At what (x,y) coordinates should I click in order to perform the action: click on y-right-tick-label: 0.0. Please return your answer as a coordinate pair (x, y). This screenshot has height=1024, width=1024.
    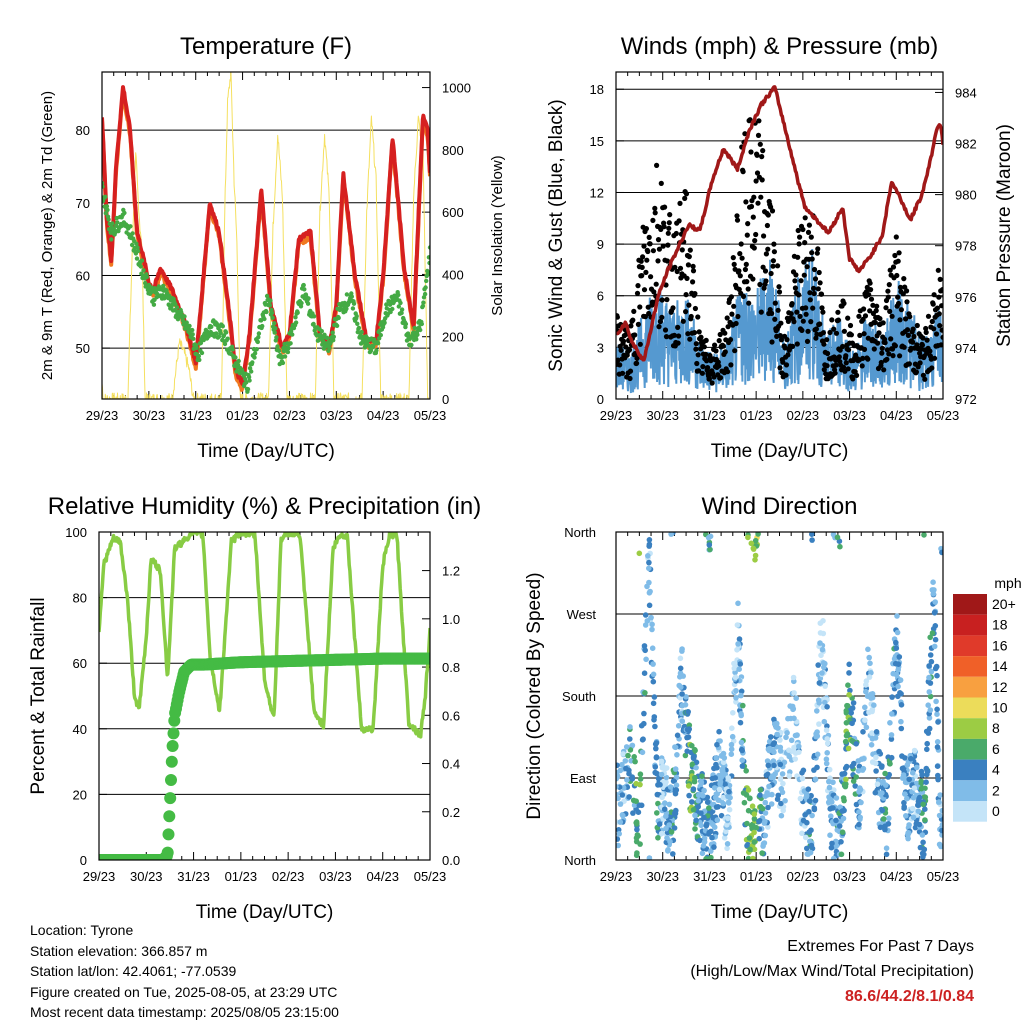
    Looking at the image, I should click on (451, 860).